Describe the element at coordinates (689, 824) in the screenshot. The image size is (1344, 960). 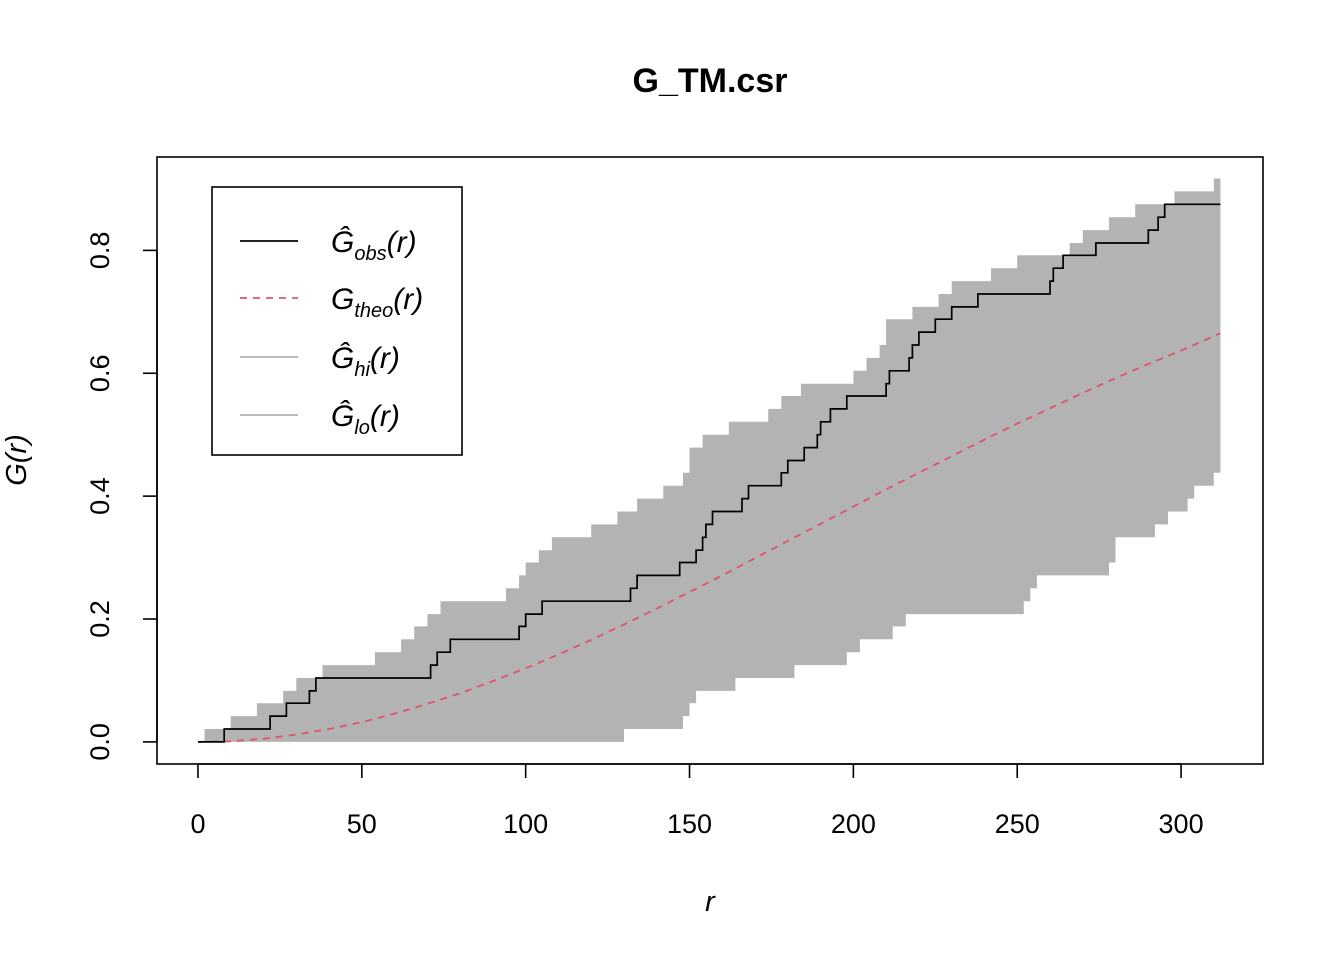
I see `x-tick-label: 150` at that location.